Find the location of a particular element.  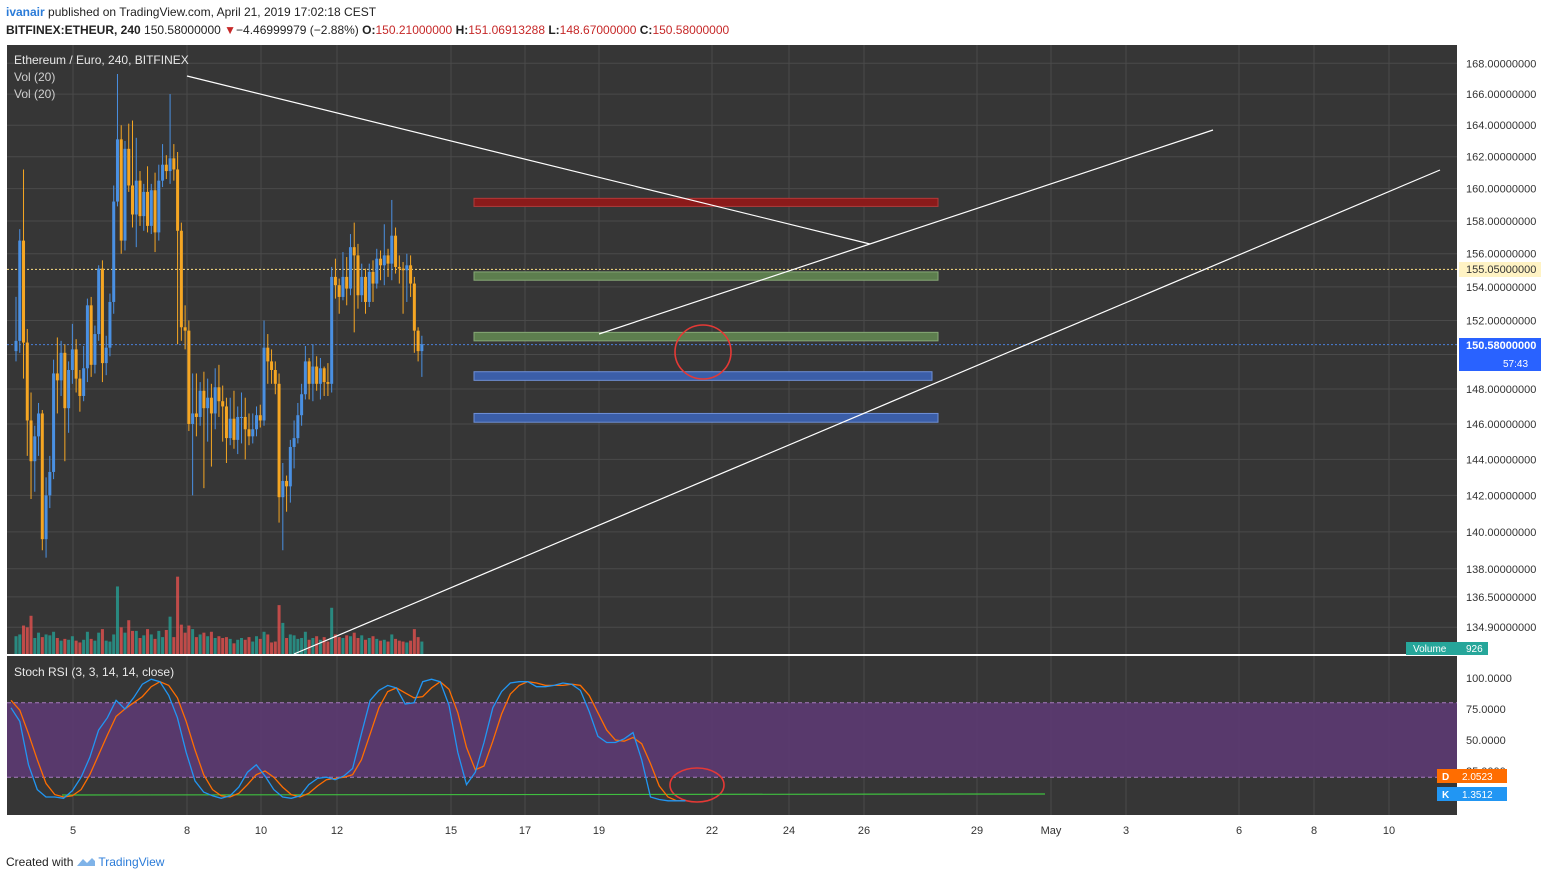

rsi-y-tick-label: 100.0000 is located at coordinates (1489, 679).